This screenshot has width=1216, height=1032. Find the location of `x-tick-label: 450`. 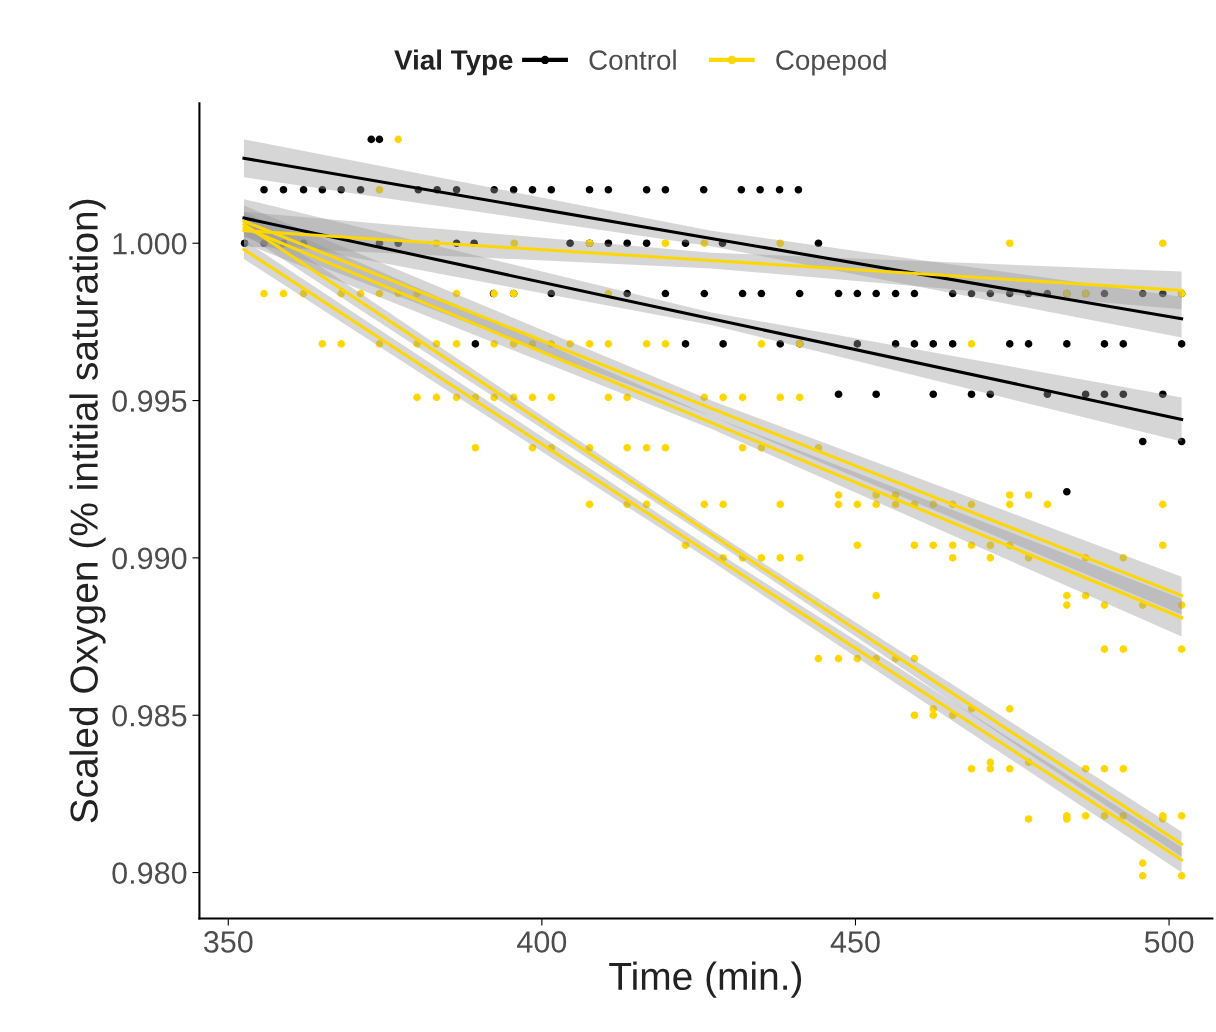

x-tick-label: 450 is located at coordinates (855, 942).